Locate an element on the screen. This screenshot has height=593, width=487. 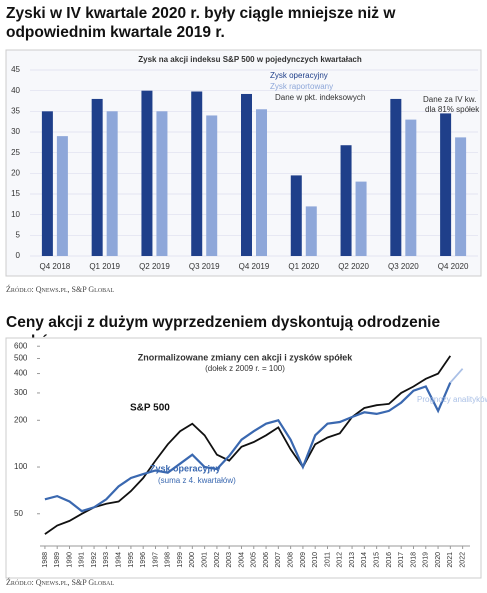
x-tick-label: 1998 is located at coordinates (168, 560).